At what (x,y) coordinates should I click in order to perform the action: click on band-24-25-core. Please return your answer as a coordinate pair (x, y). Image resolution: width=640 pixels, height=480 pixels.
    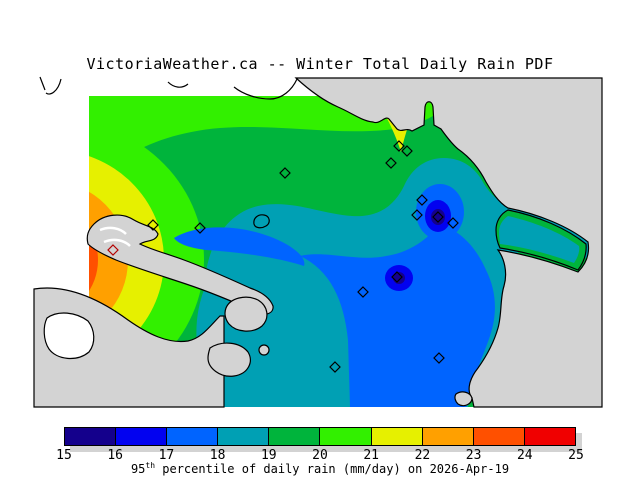
    Looking at the image, I should click on (52, 260).